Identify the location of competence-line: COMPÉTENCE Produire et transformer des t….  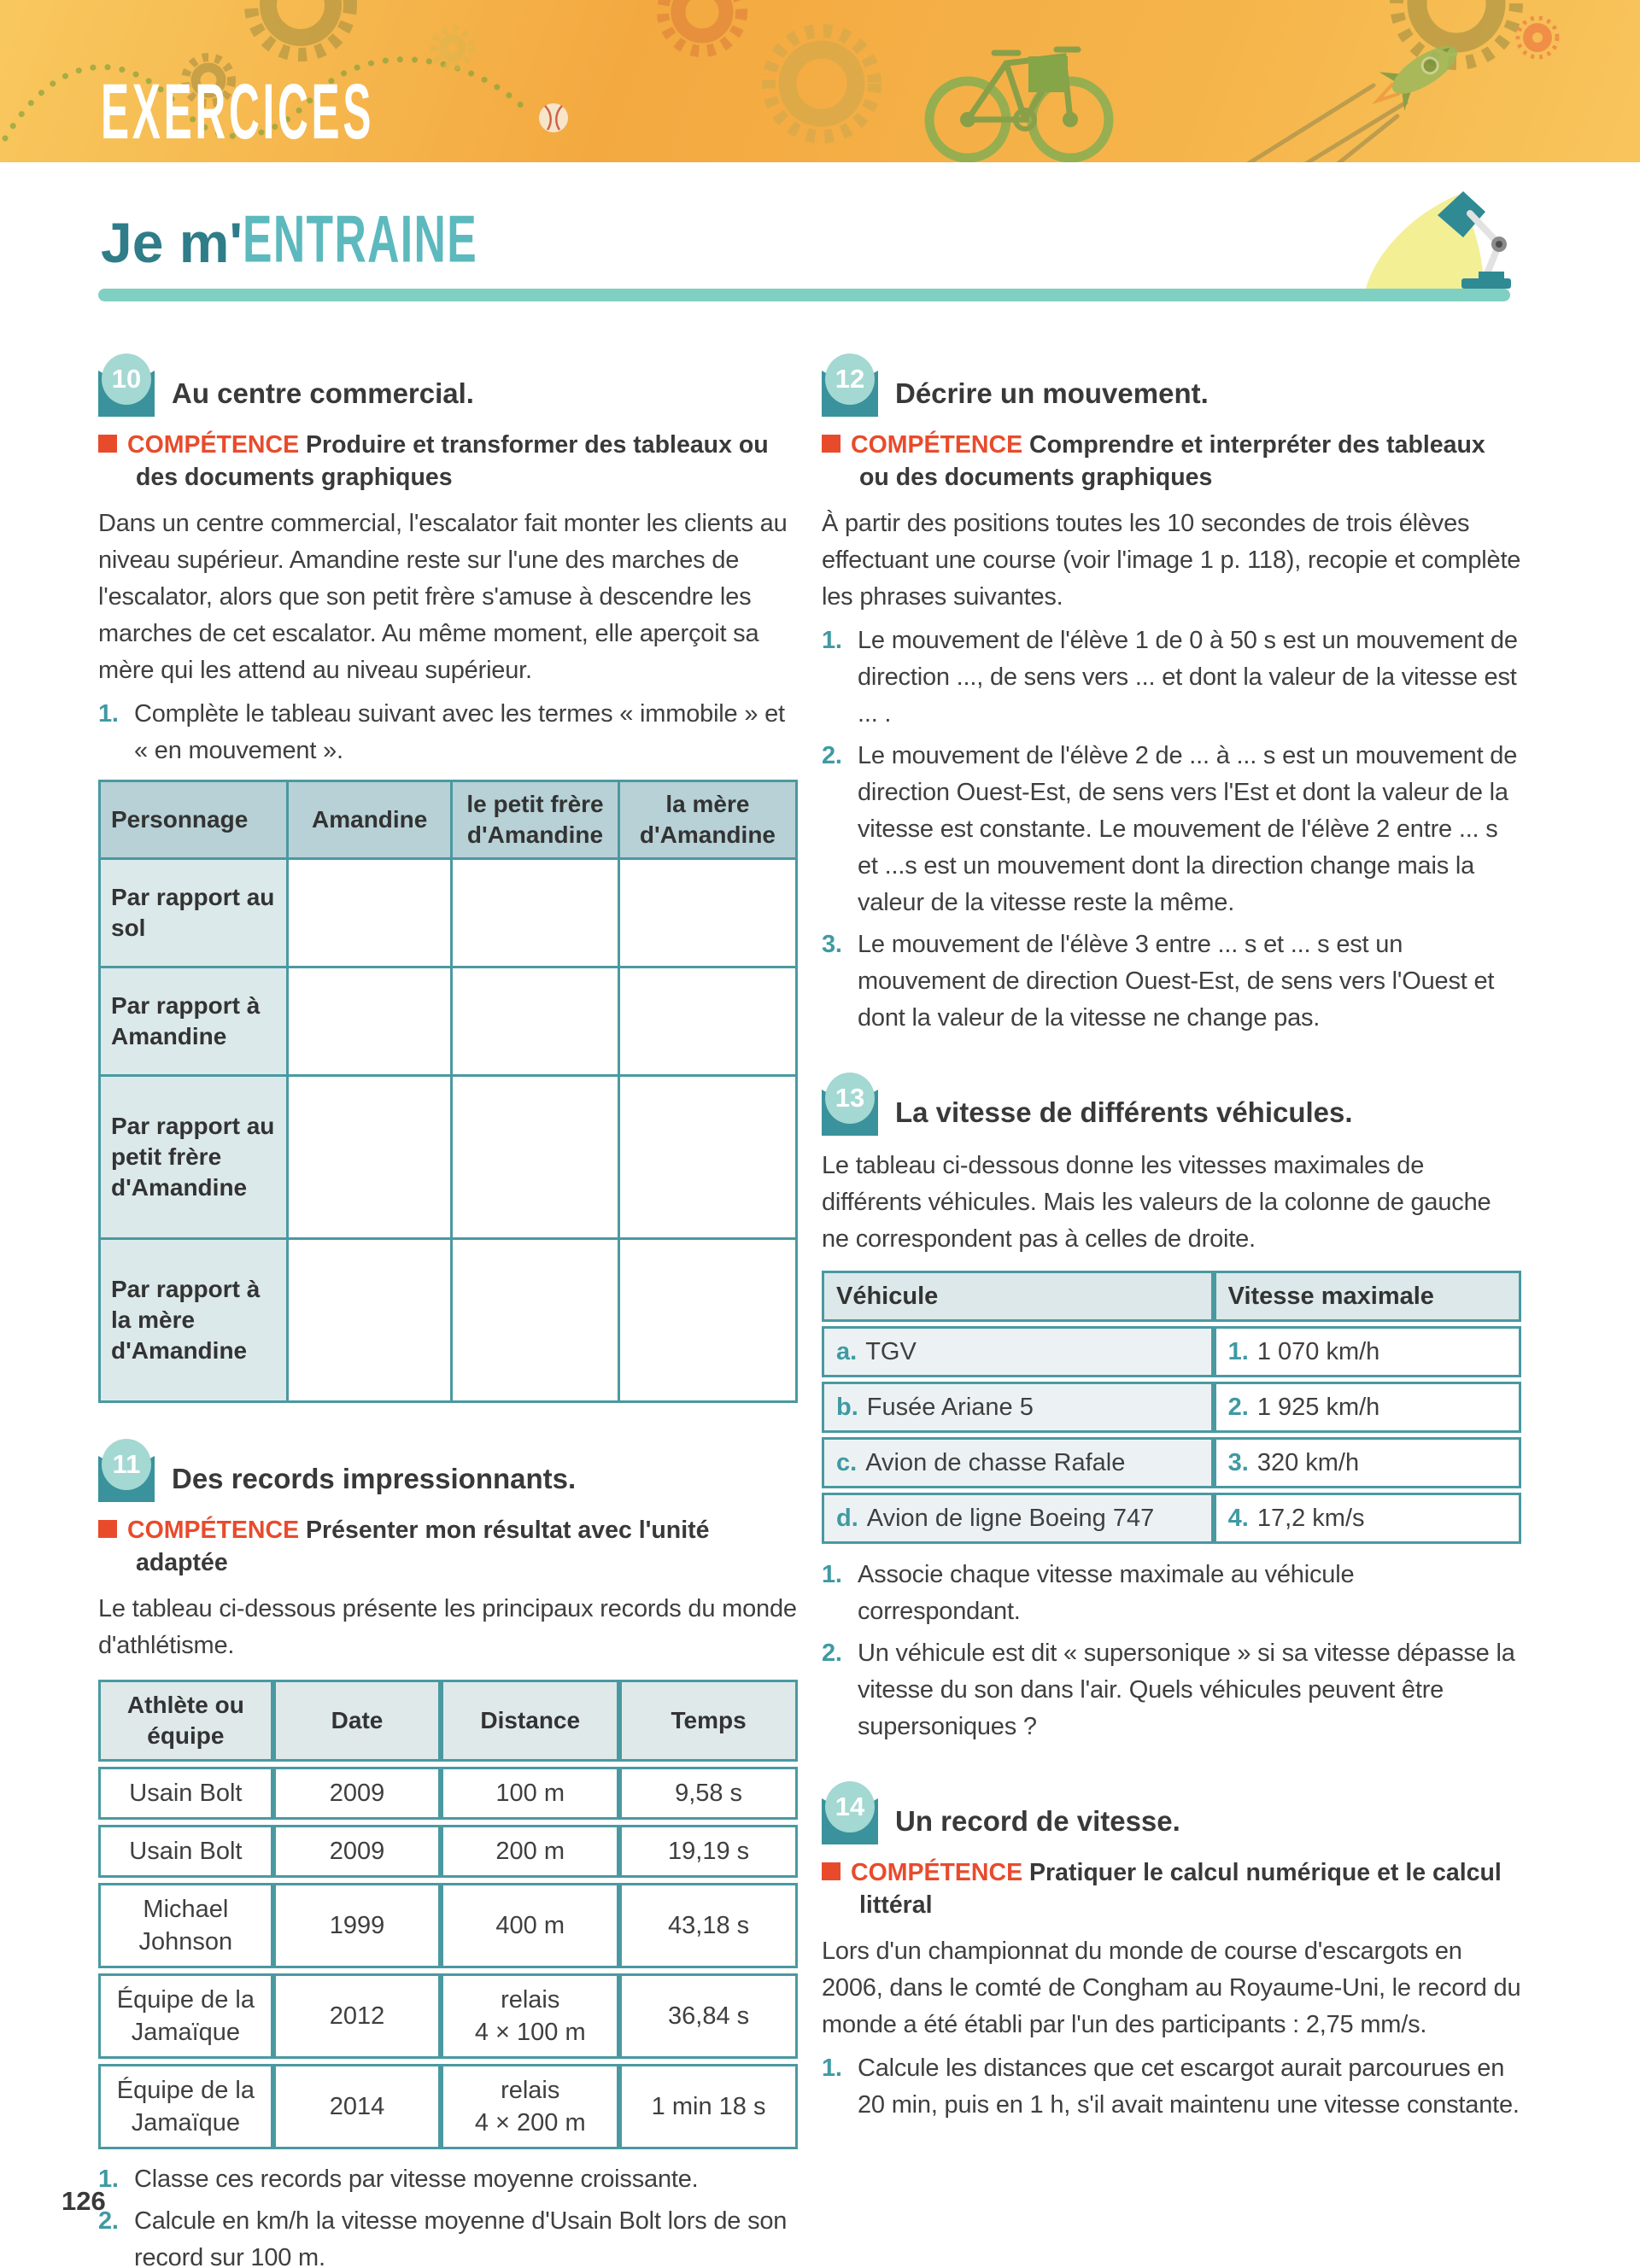
(448, 461).